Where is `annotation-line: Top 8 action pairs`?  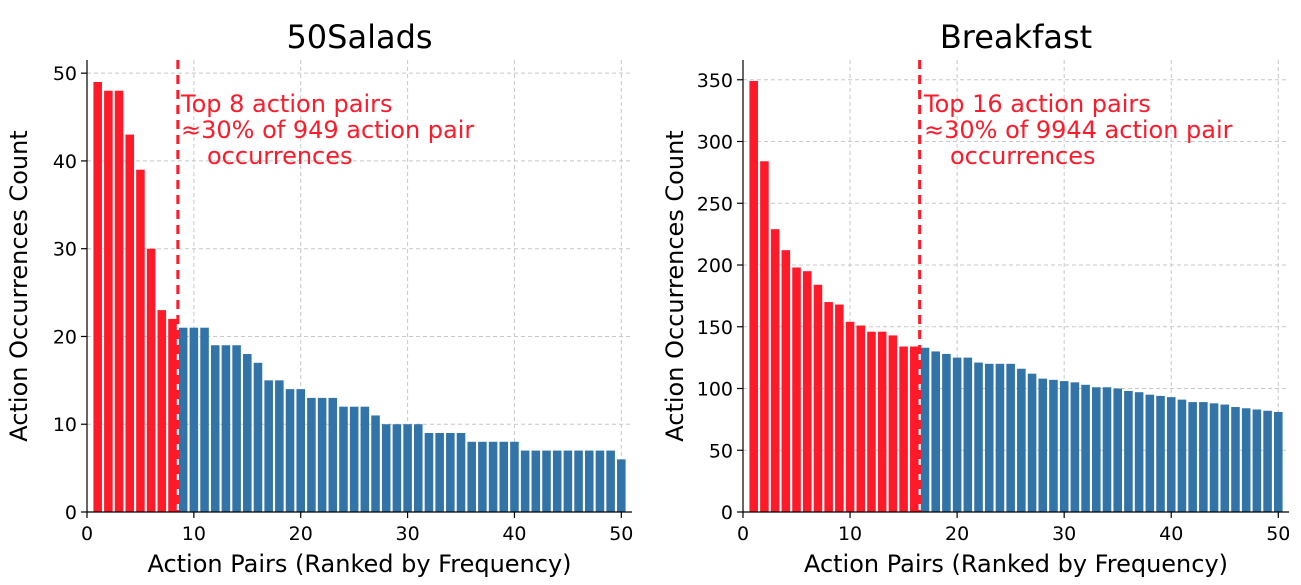 annotation-line: Top 8 action pairs is located at coordinates (286, 104).